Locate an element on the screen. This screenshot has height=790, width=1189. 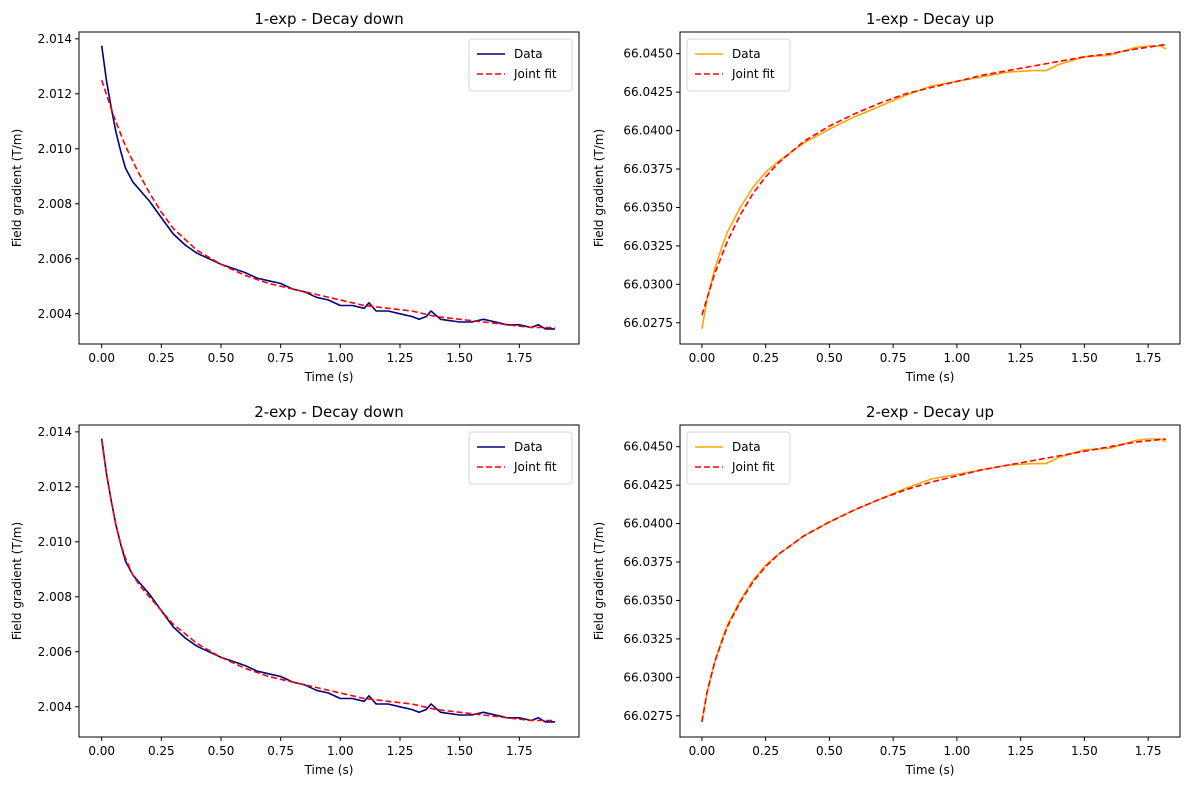
chart-title: 2-exp - Decay up is located at coordinates (930, 412).